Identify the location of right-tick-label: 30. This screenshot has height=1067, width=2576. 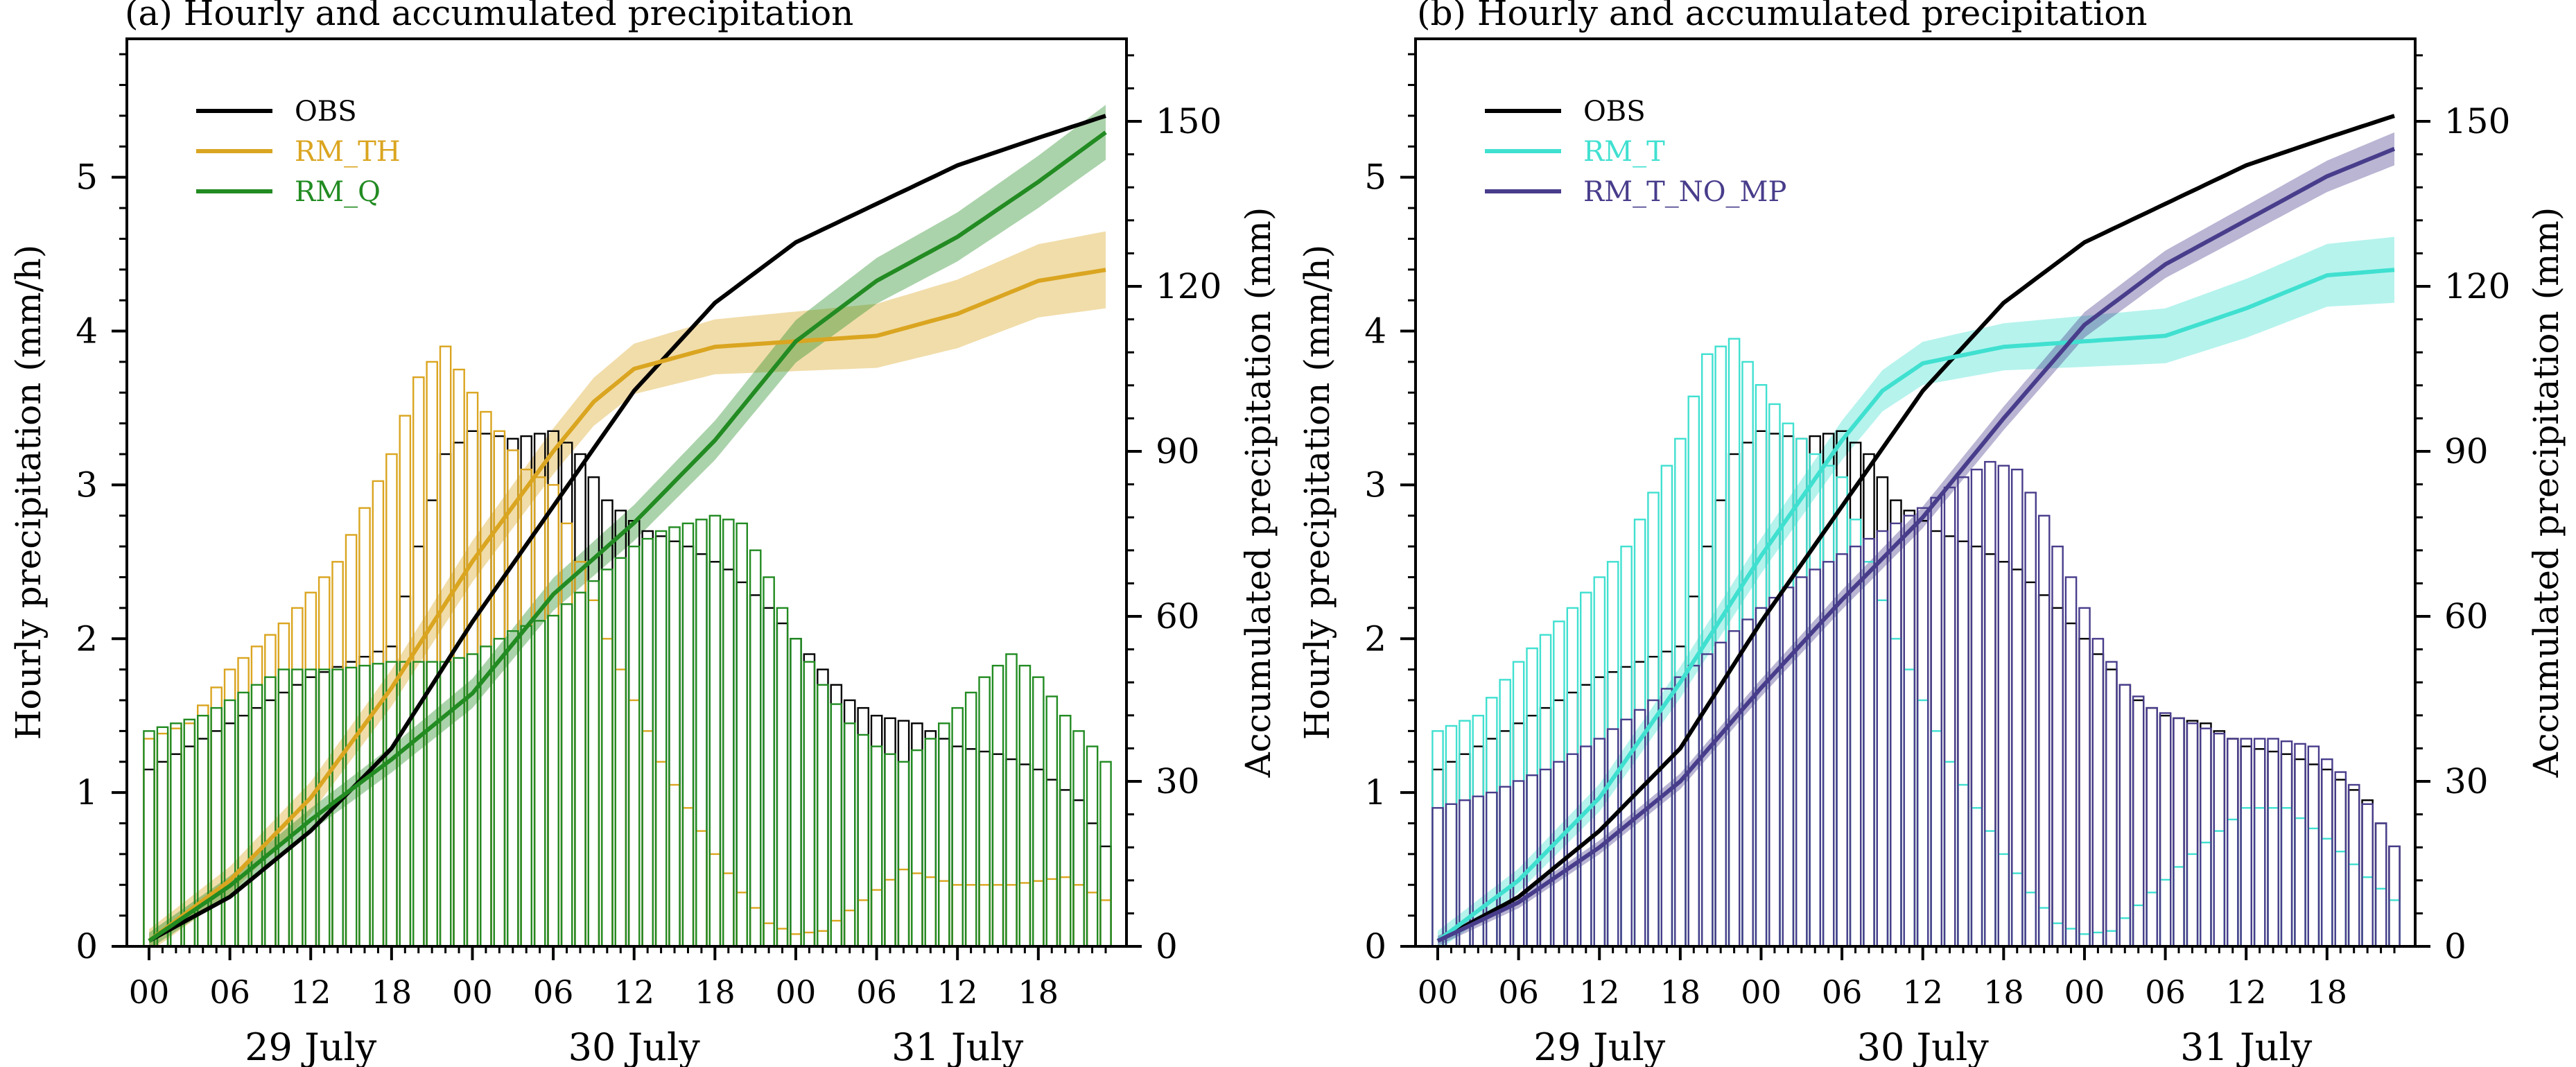
(2466, 781).